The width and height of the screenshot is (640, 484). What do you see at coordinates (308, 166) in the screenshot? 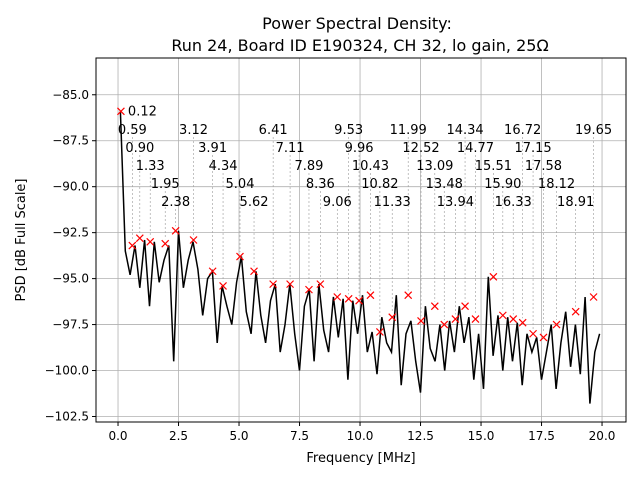
I see `peak-label: 7.89` at bounding box center [308, 166].